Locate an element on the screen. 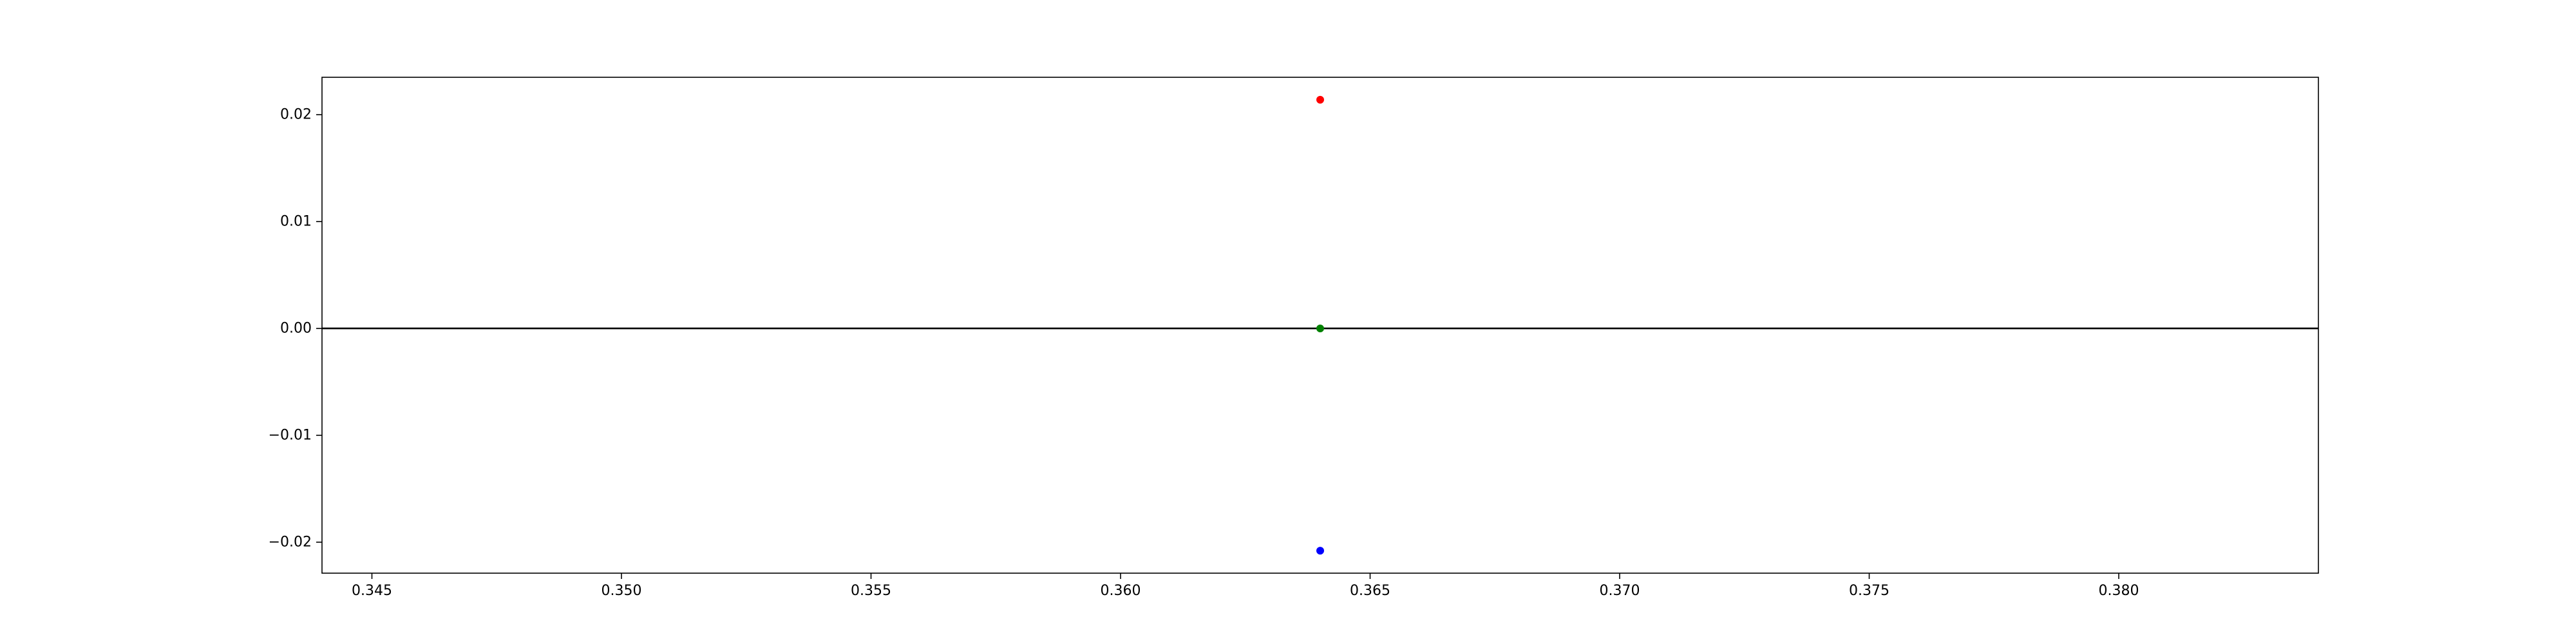 This screenshot has width=2576, height=644. y-tick-label: 0.00 is located at coordinates (296, 328).